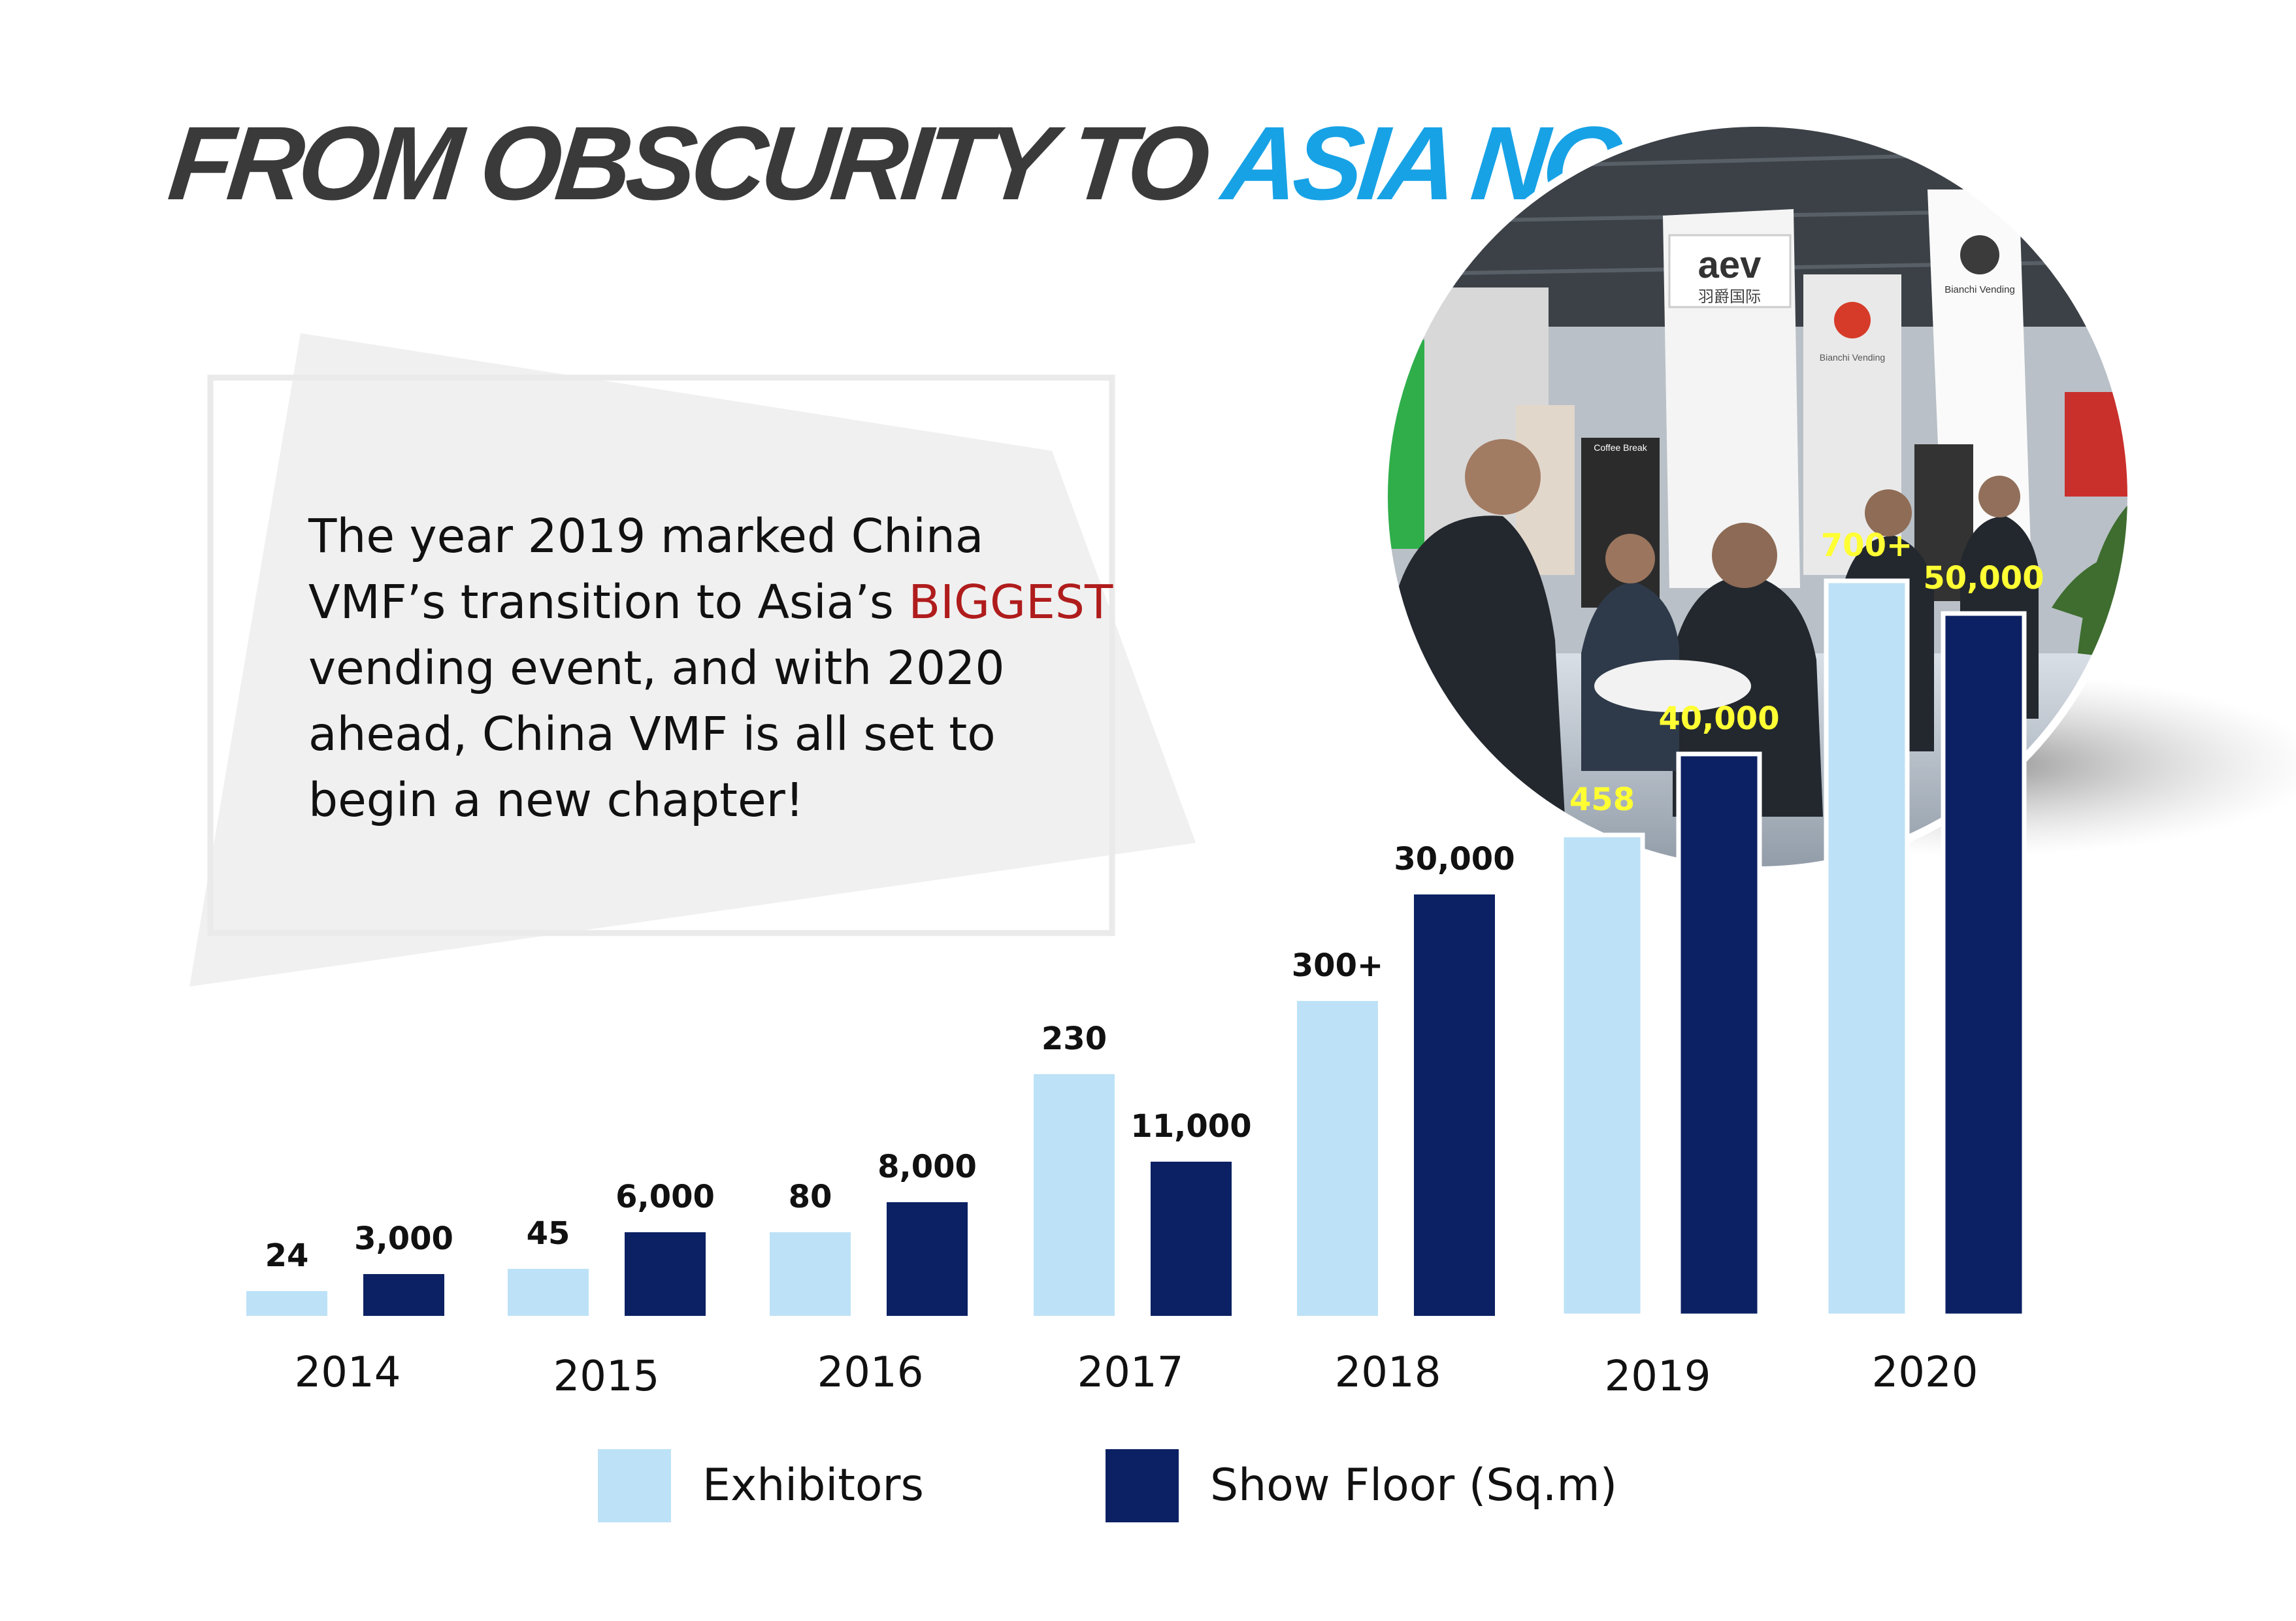 This screenshot has width=2296, height=1621. Describe the element at coordinates (1454, 1105) in the screenshot. I see `bar-show-floor-2018` at that location.